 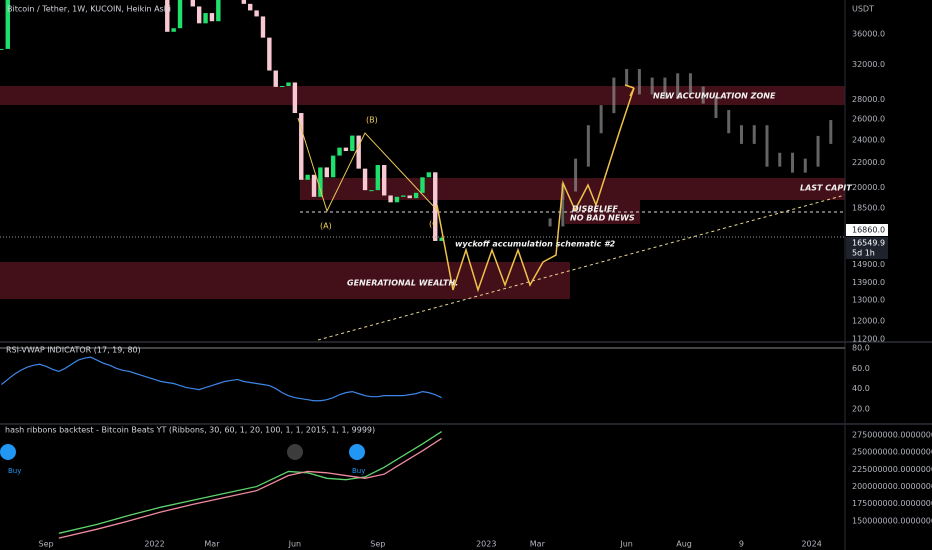 What do you see at coordinates (684, 544) in the screenshot?
I see `x-tick-label: Aug` at bounding box center [684, 544].